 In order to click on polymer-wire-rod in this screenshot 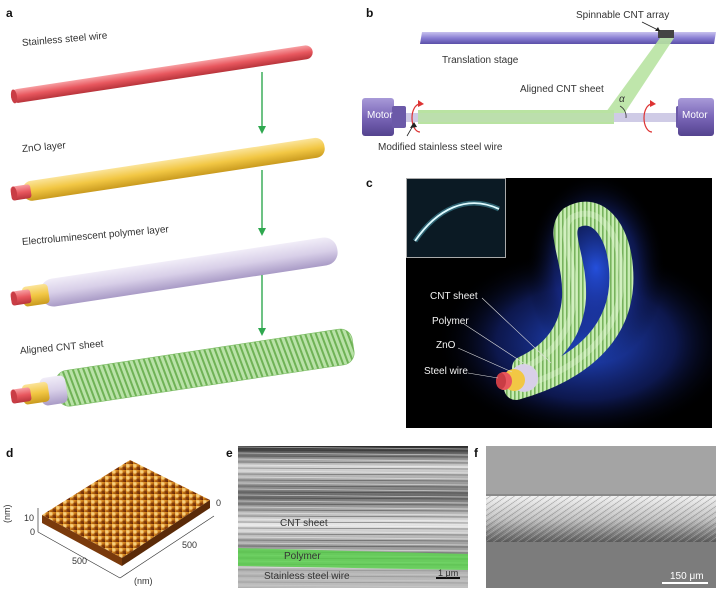, I will do `click(174, 272)`.